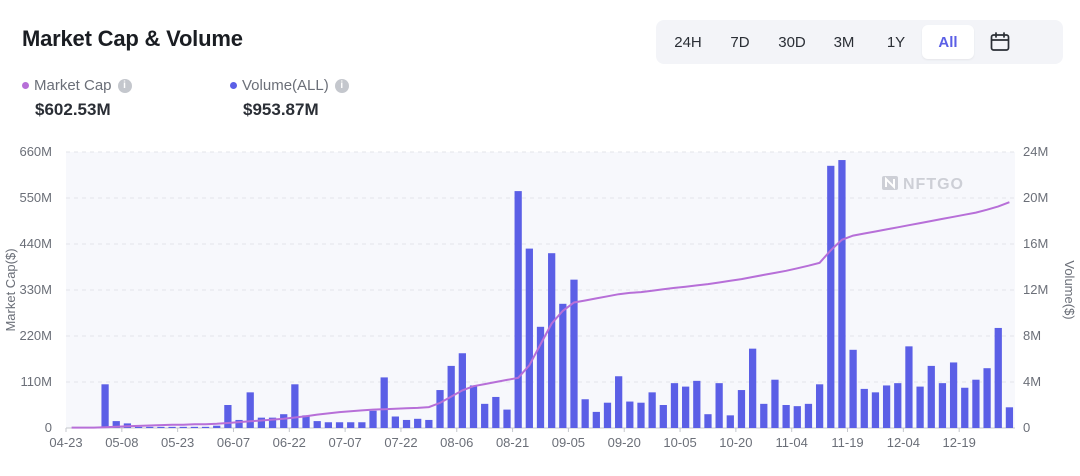  Describe the element at coordinates (688, 42) in the screenshot. I see `range-24h-button: 24H` at that location.